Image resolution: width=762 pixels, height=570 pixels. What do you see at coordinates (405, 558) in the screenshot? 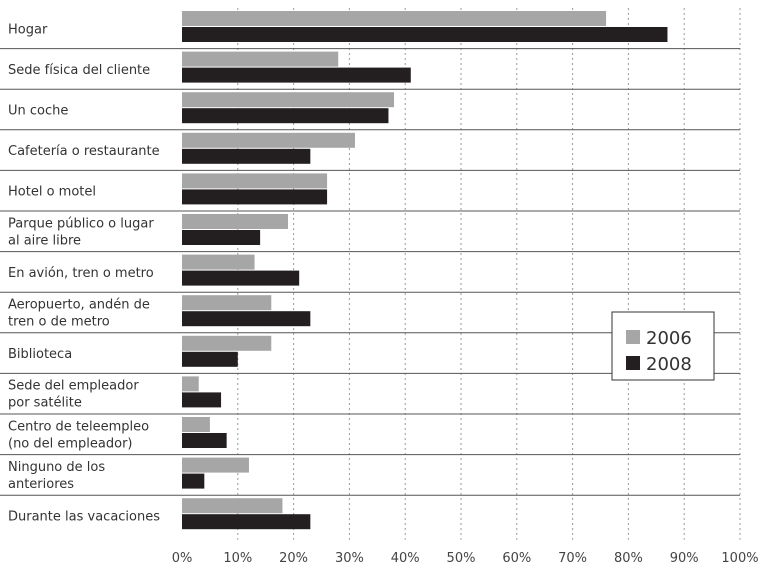
I see `x-tick-label: 40%` at bounding box center [405, 558].